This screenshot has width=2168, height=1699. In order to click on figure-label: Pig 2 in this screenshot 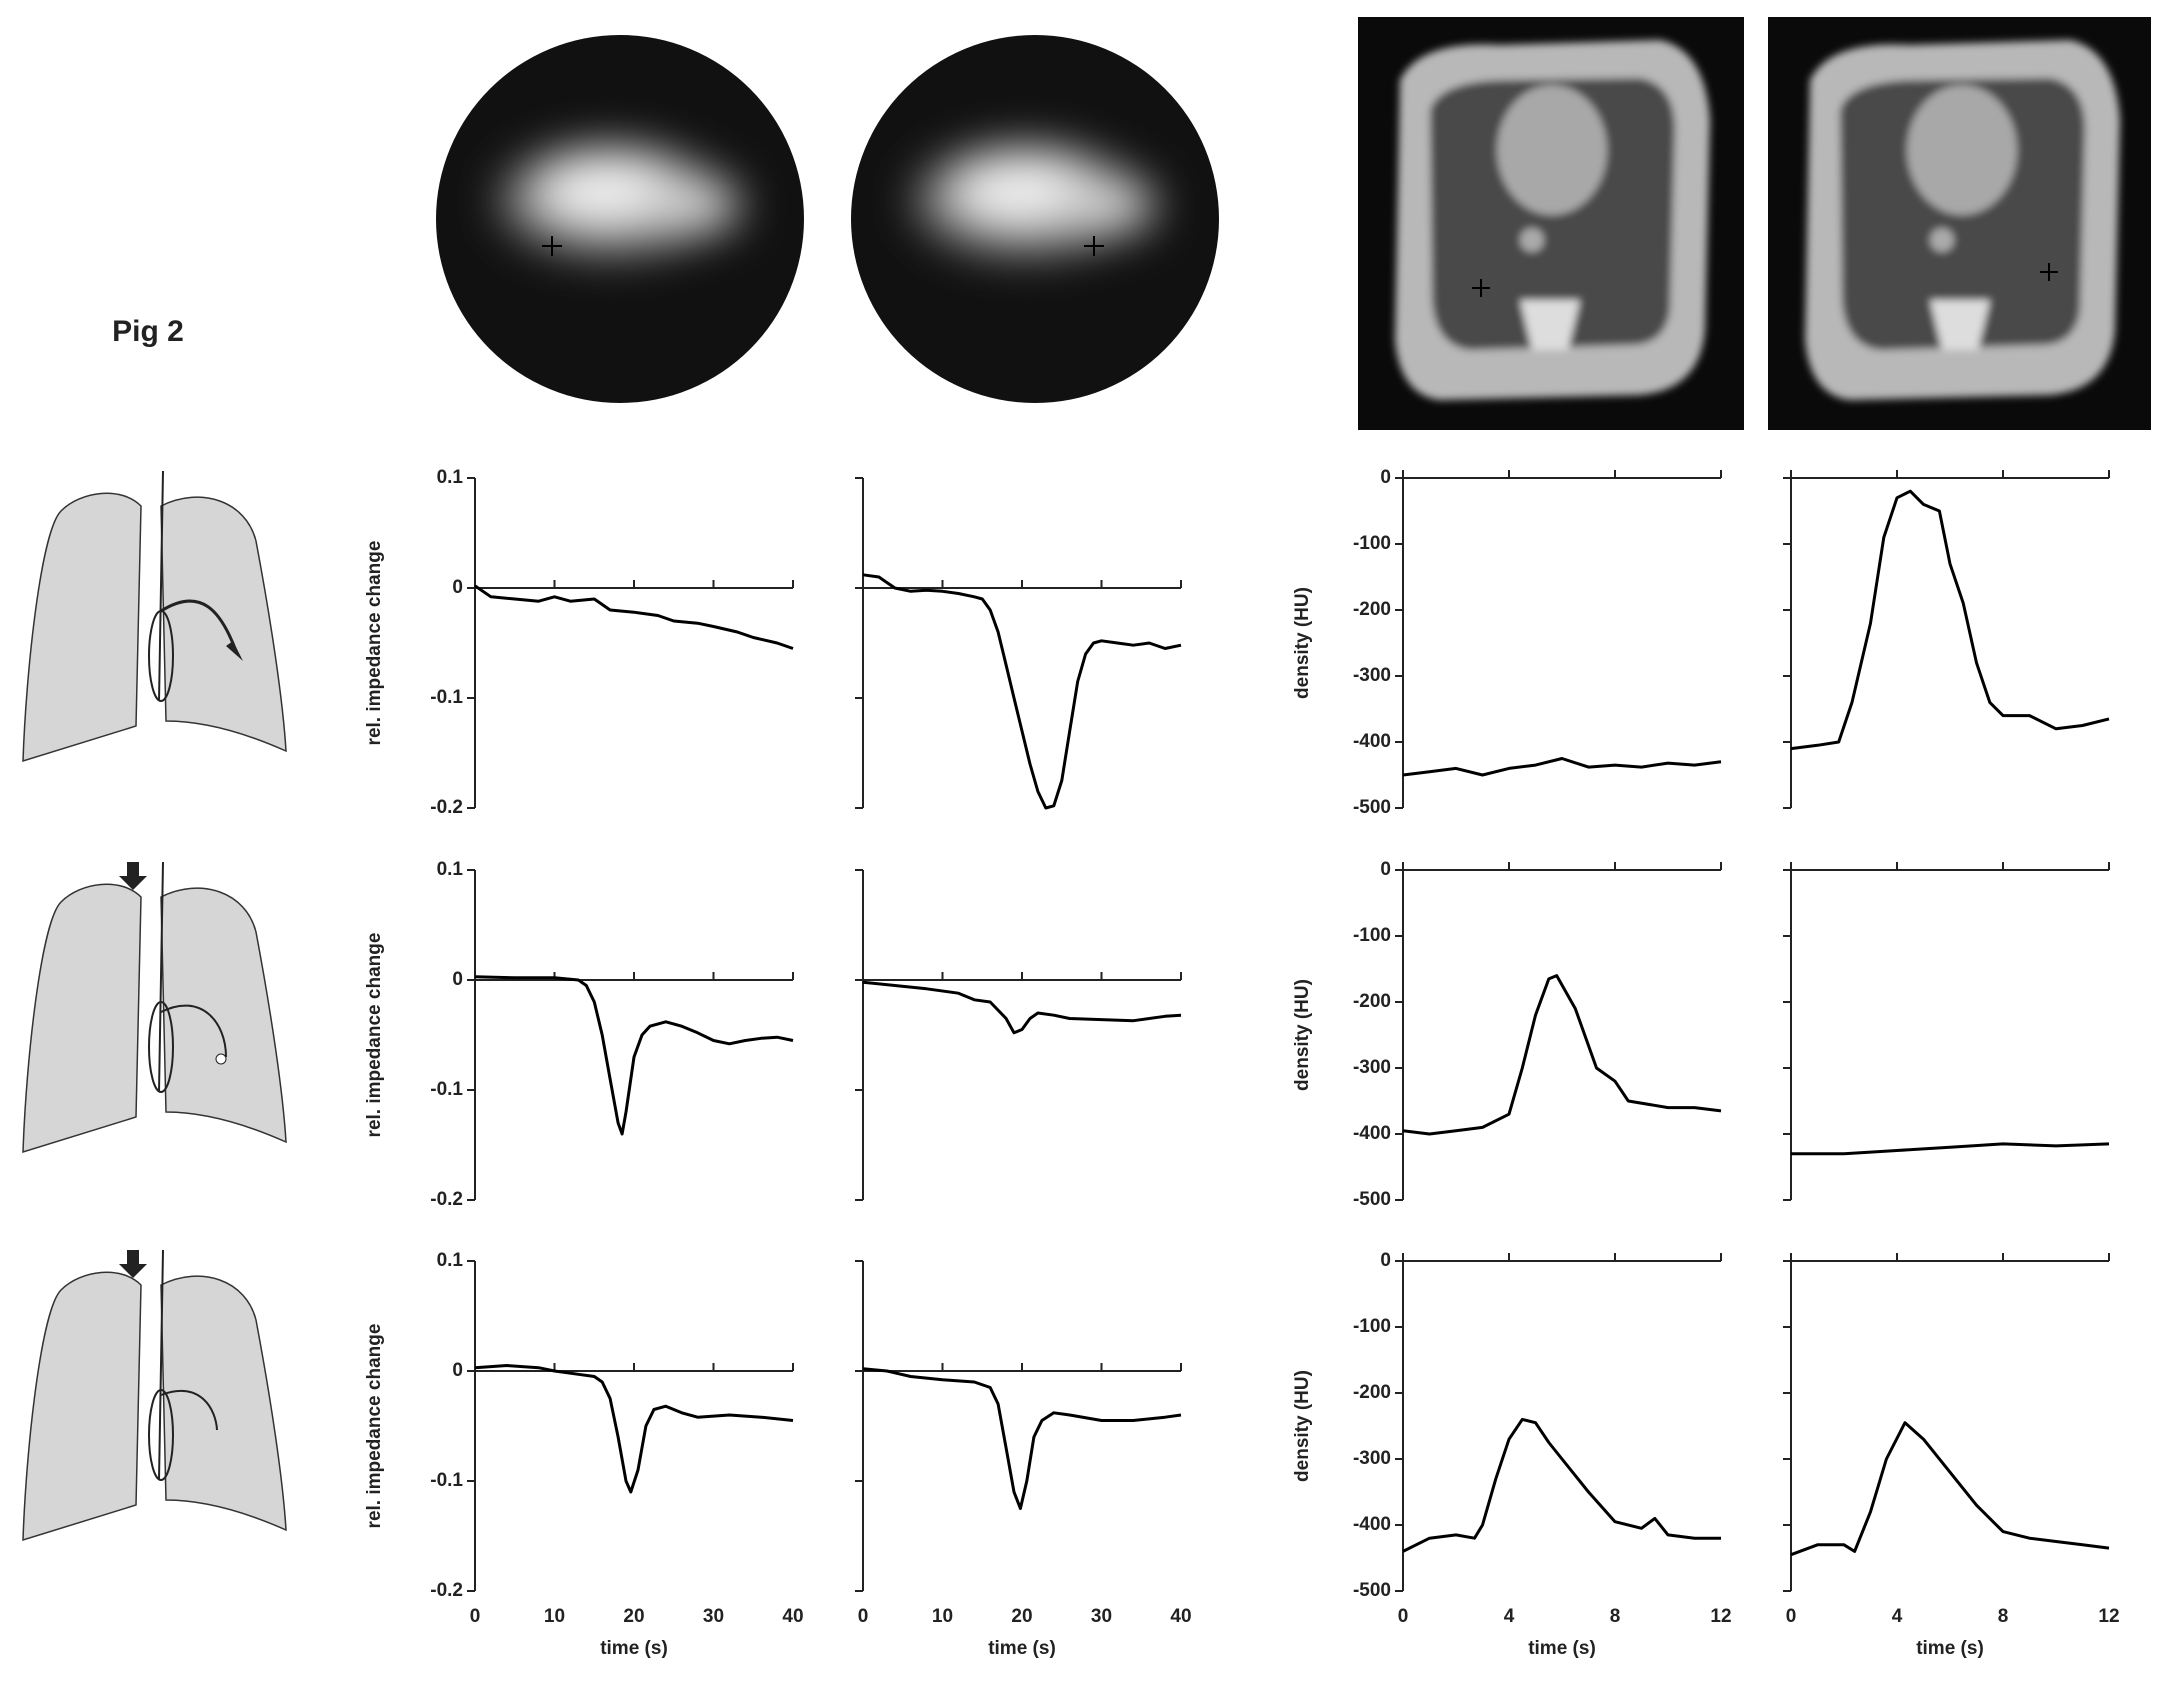, I will do `click(148, 331)`.